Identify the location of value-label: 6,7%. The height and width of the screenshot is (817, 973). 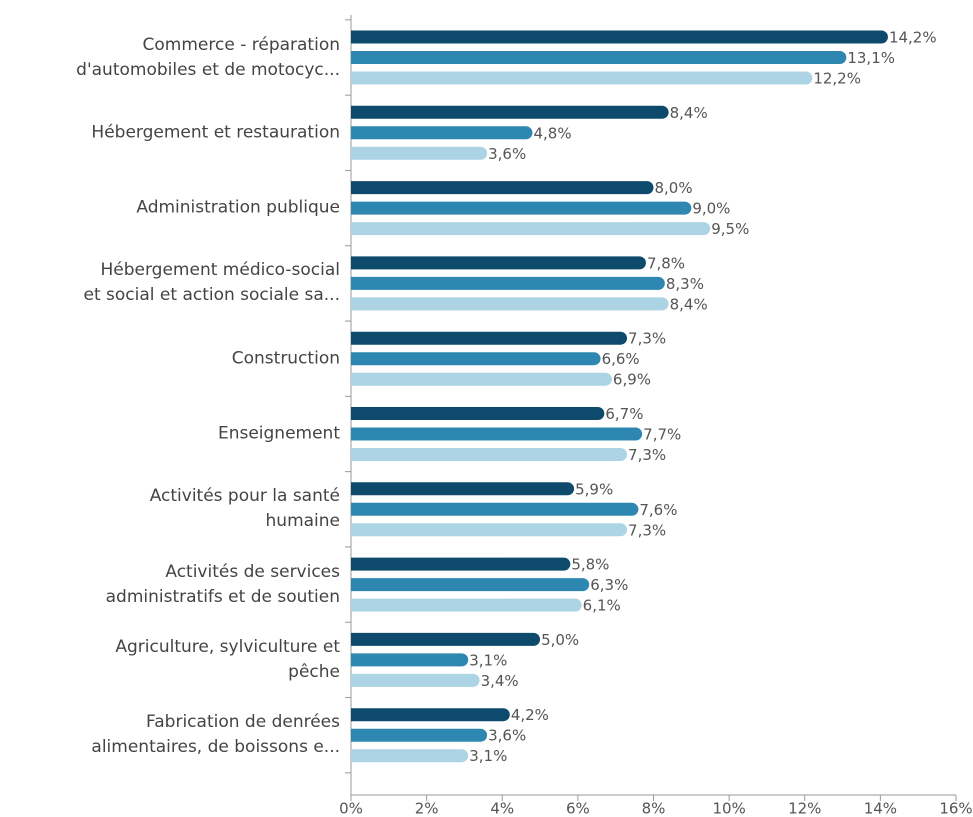
(624, 414).